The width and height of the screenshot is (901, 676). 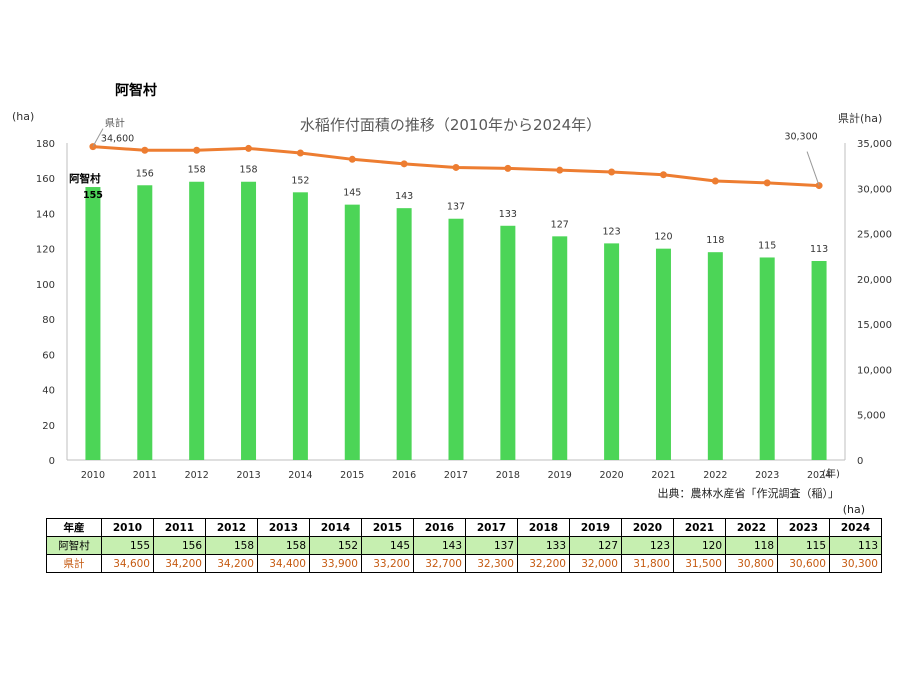 I want to click on table-village-cell: 152, so click(x=335, y=545).